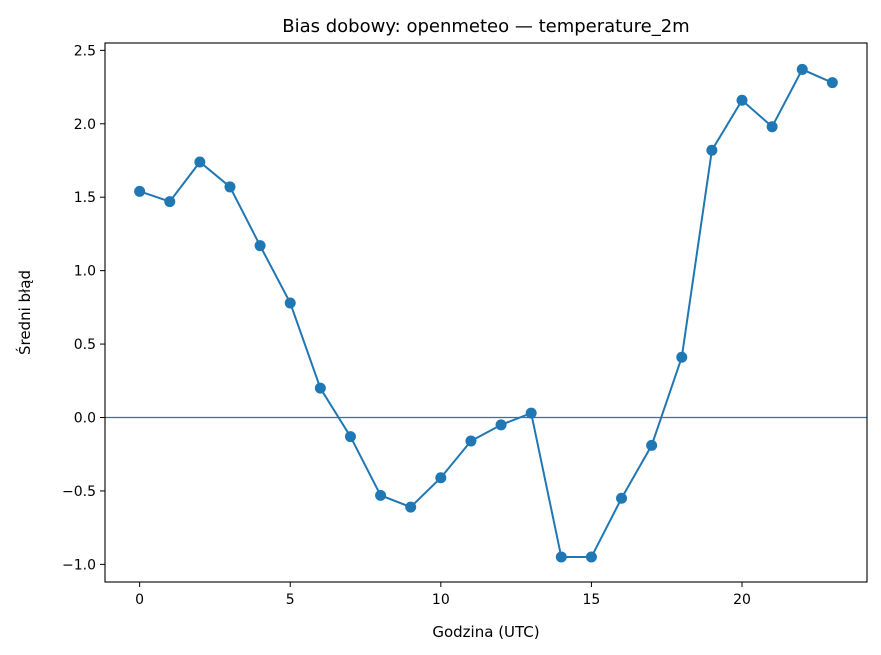 The height and width of the screenshot is (655, 881). I want to click on x-axis-label: Godzina (UTC), so click(485, 632).